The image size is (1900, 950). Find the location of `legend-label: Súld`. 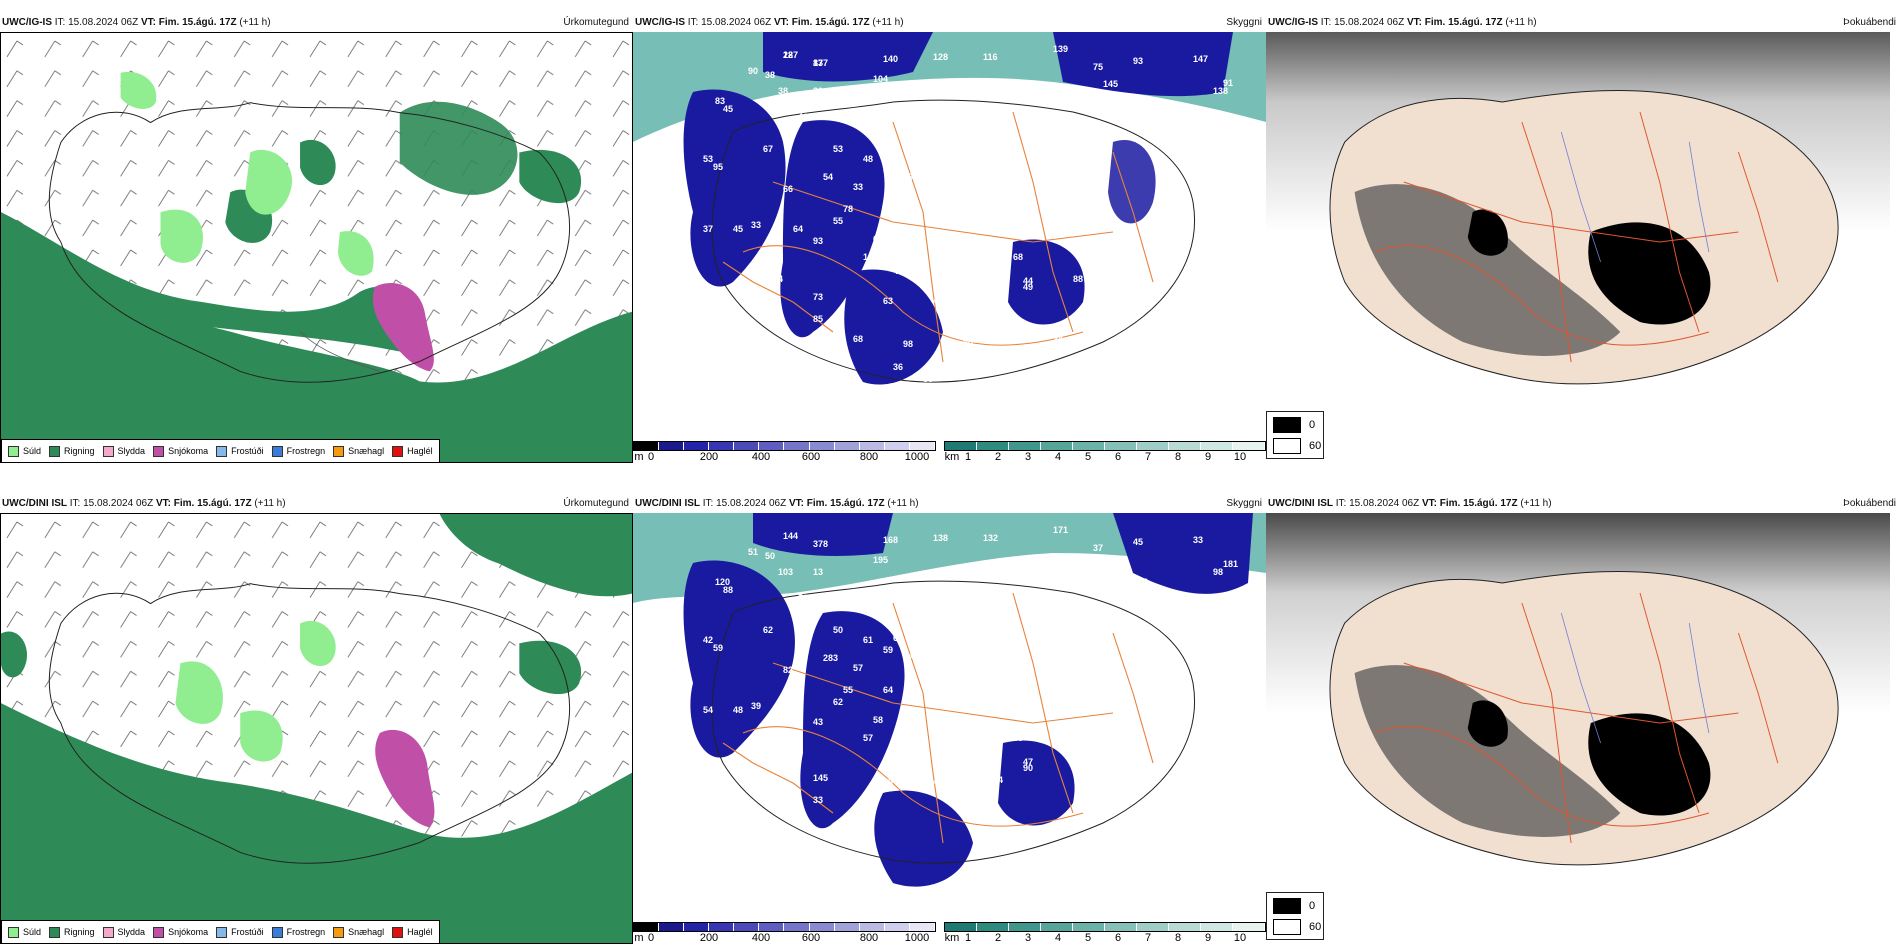

legend-label: Súld is located at coordinates (32, 932).